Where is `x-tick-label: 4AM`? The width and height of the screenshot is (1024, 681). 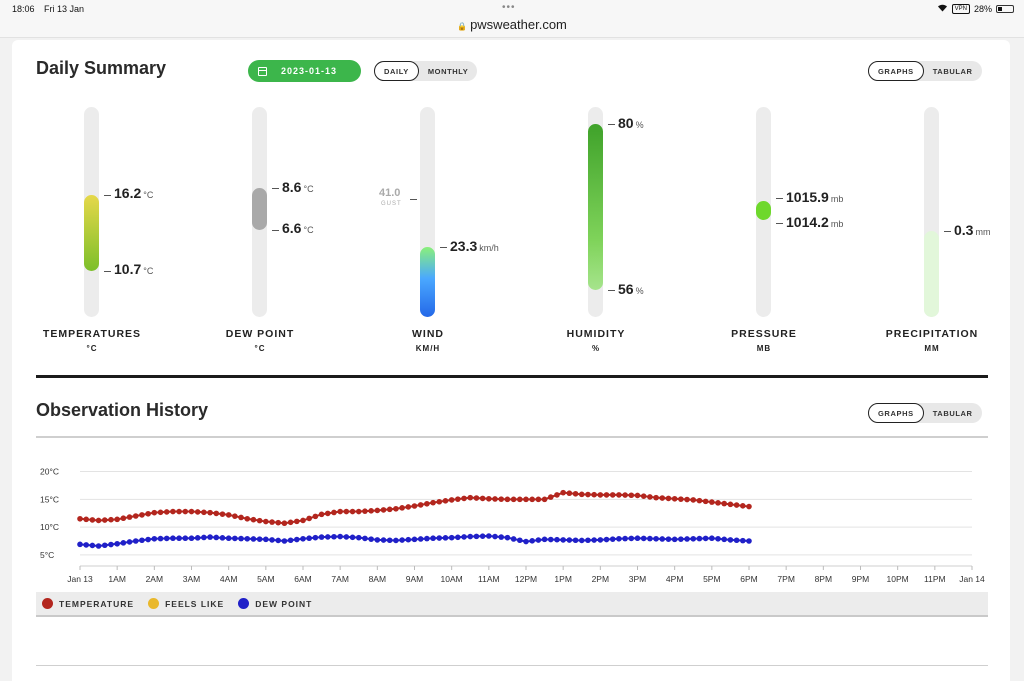
x-tick-label: 4AM is located at coordinates (228, 579).